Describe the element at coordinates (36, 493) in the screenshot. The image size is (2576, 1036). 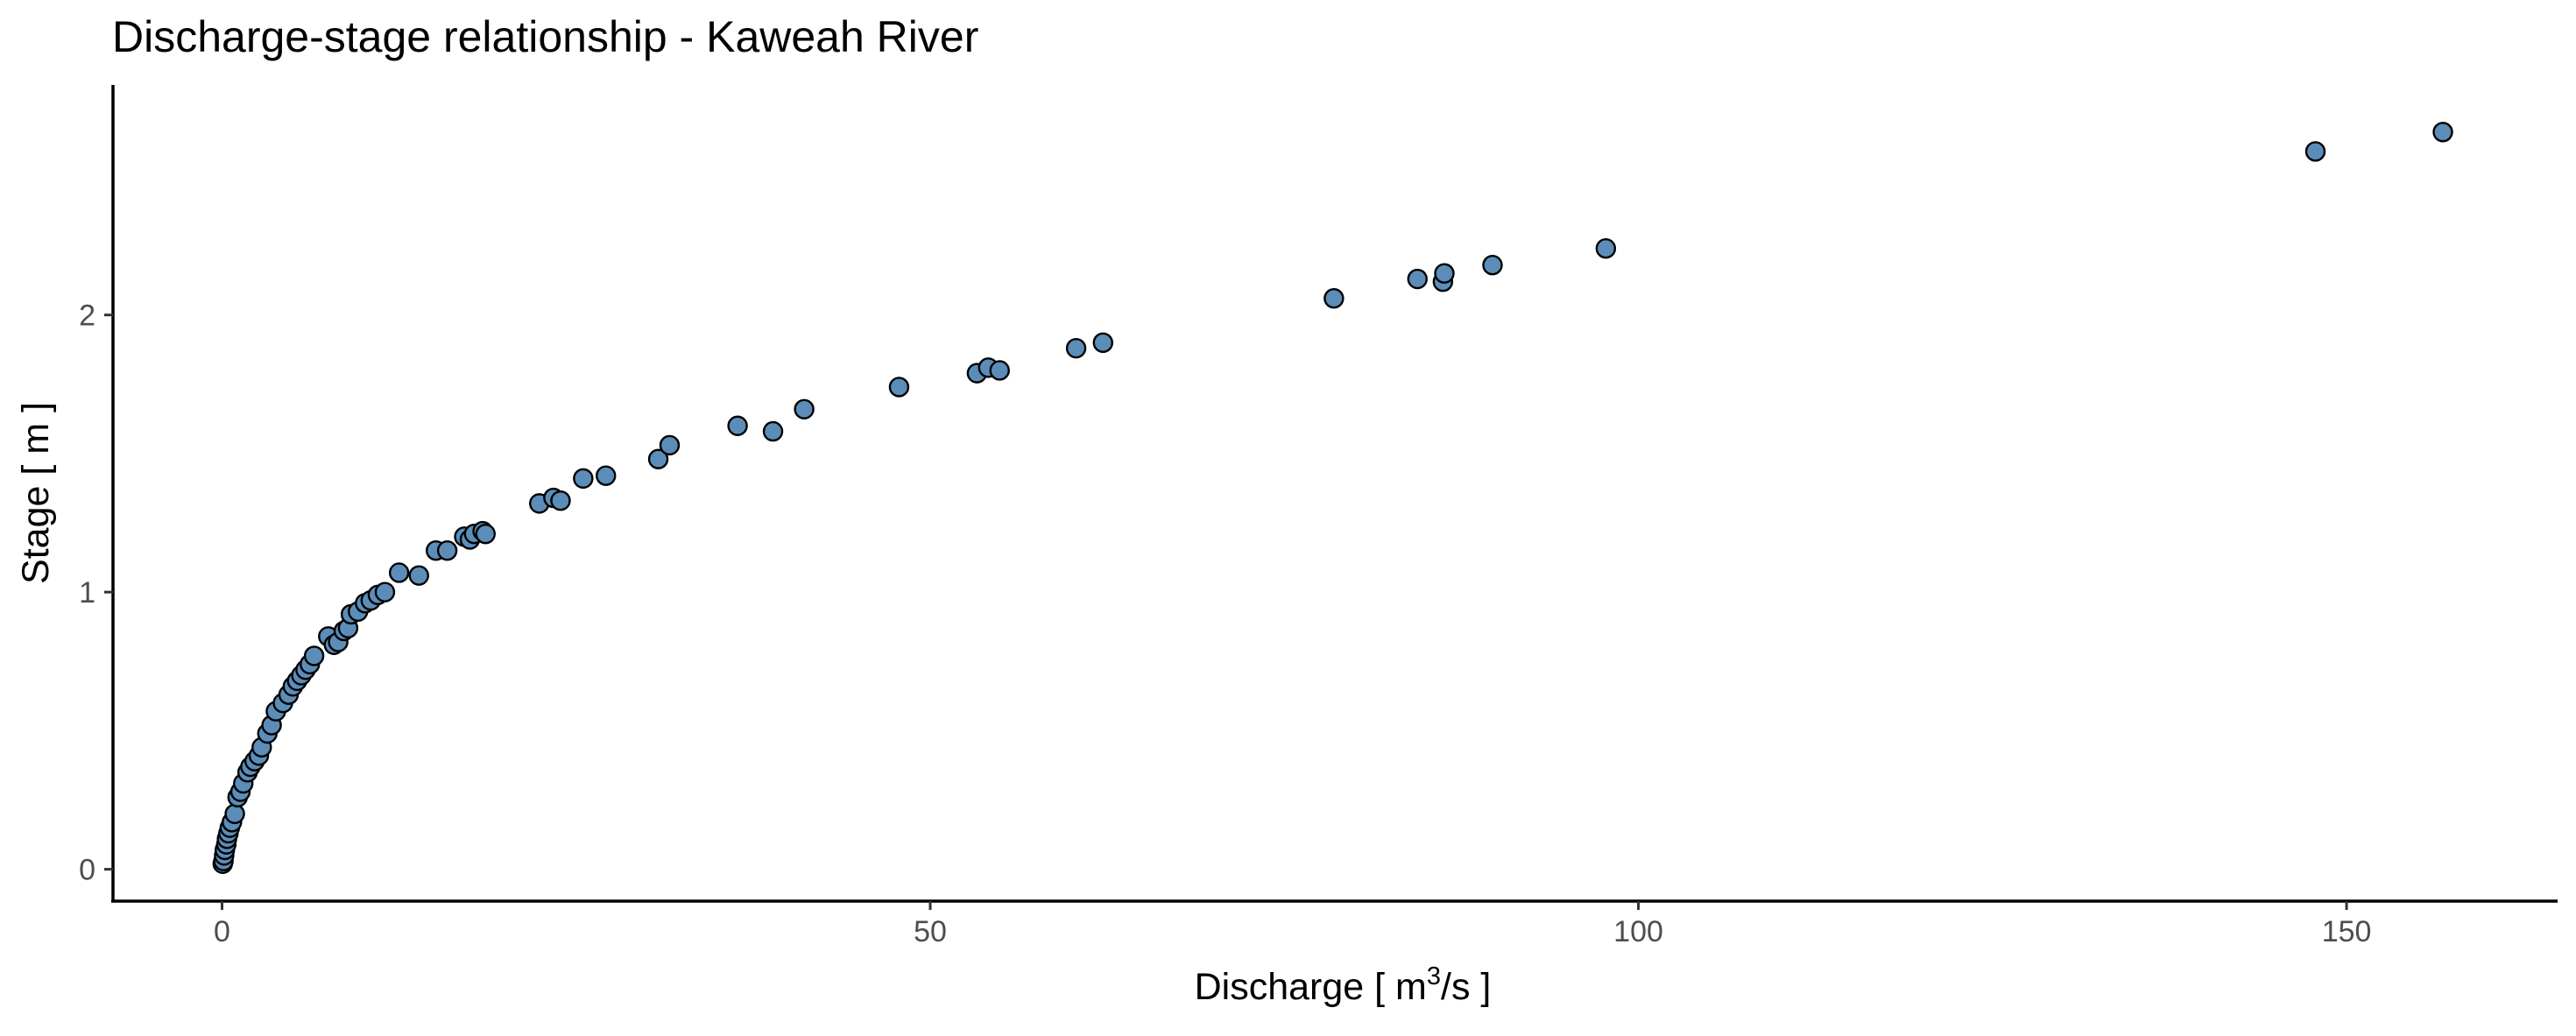
I see `y-axis-label: Stage [ m ]` at that location.